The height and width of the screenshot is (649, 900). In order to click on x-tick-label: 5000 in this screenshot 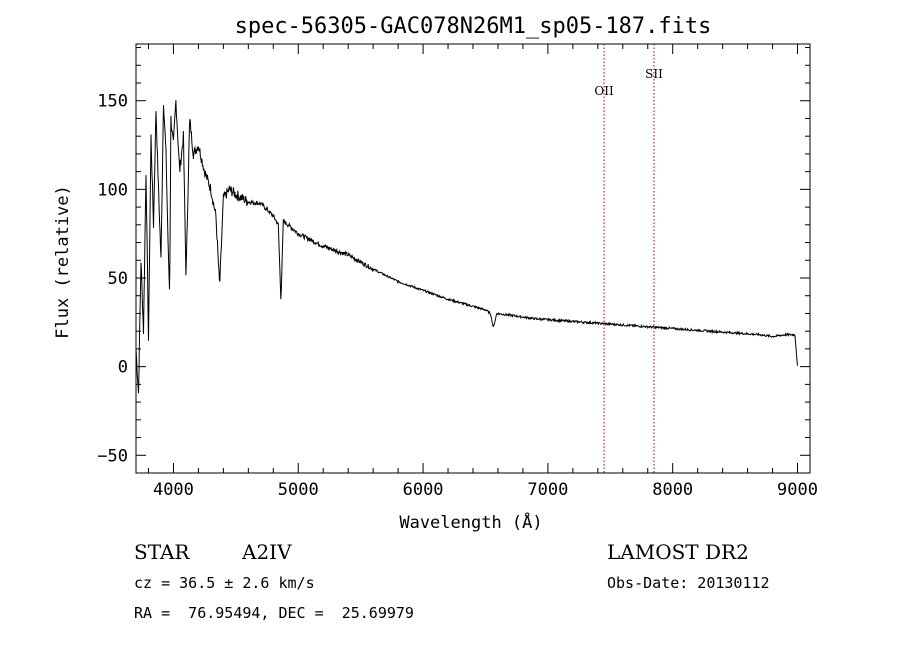, I will do `click(298, 490)`.